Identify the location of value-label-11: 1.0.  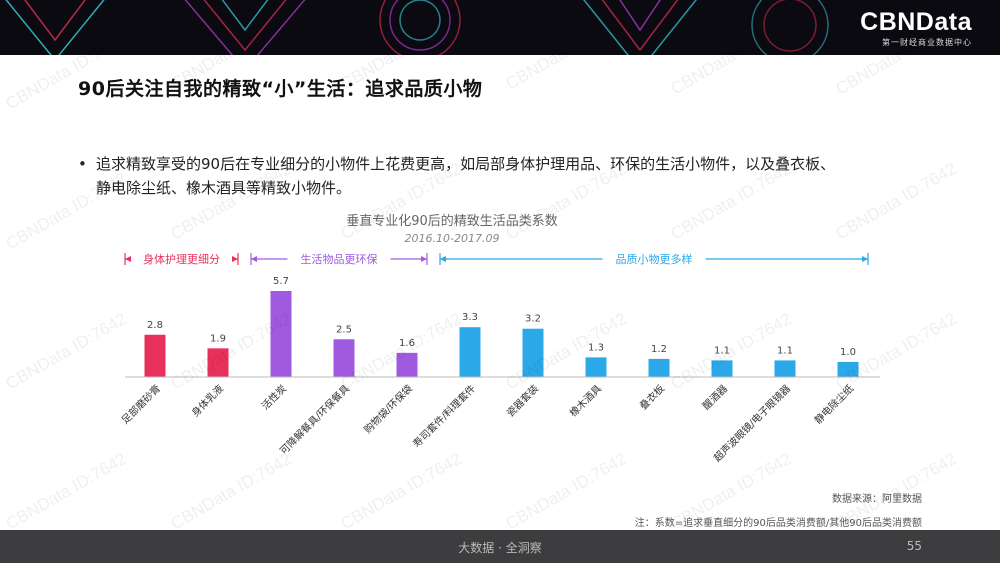
(848, 352).